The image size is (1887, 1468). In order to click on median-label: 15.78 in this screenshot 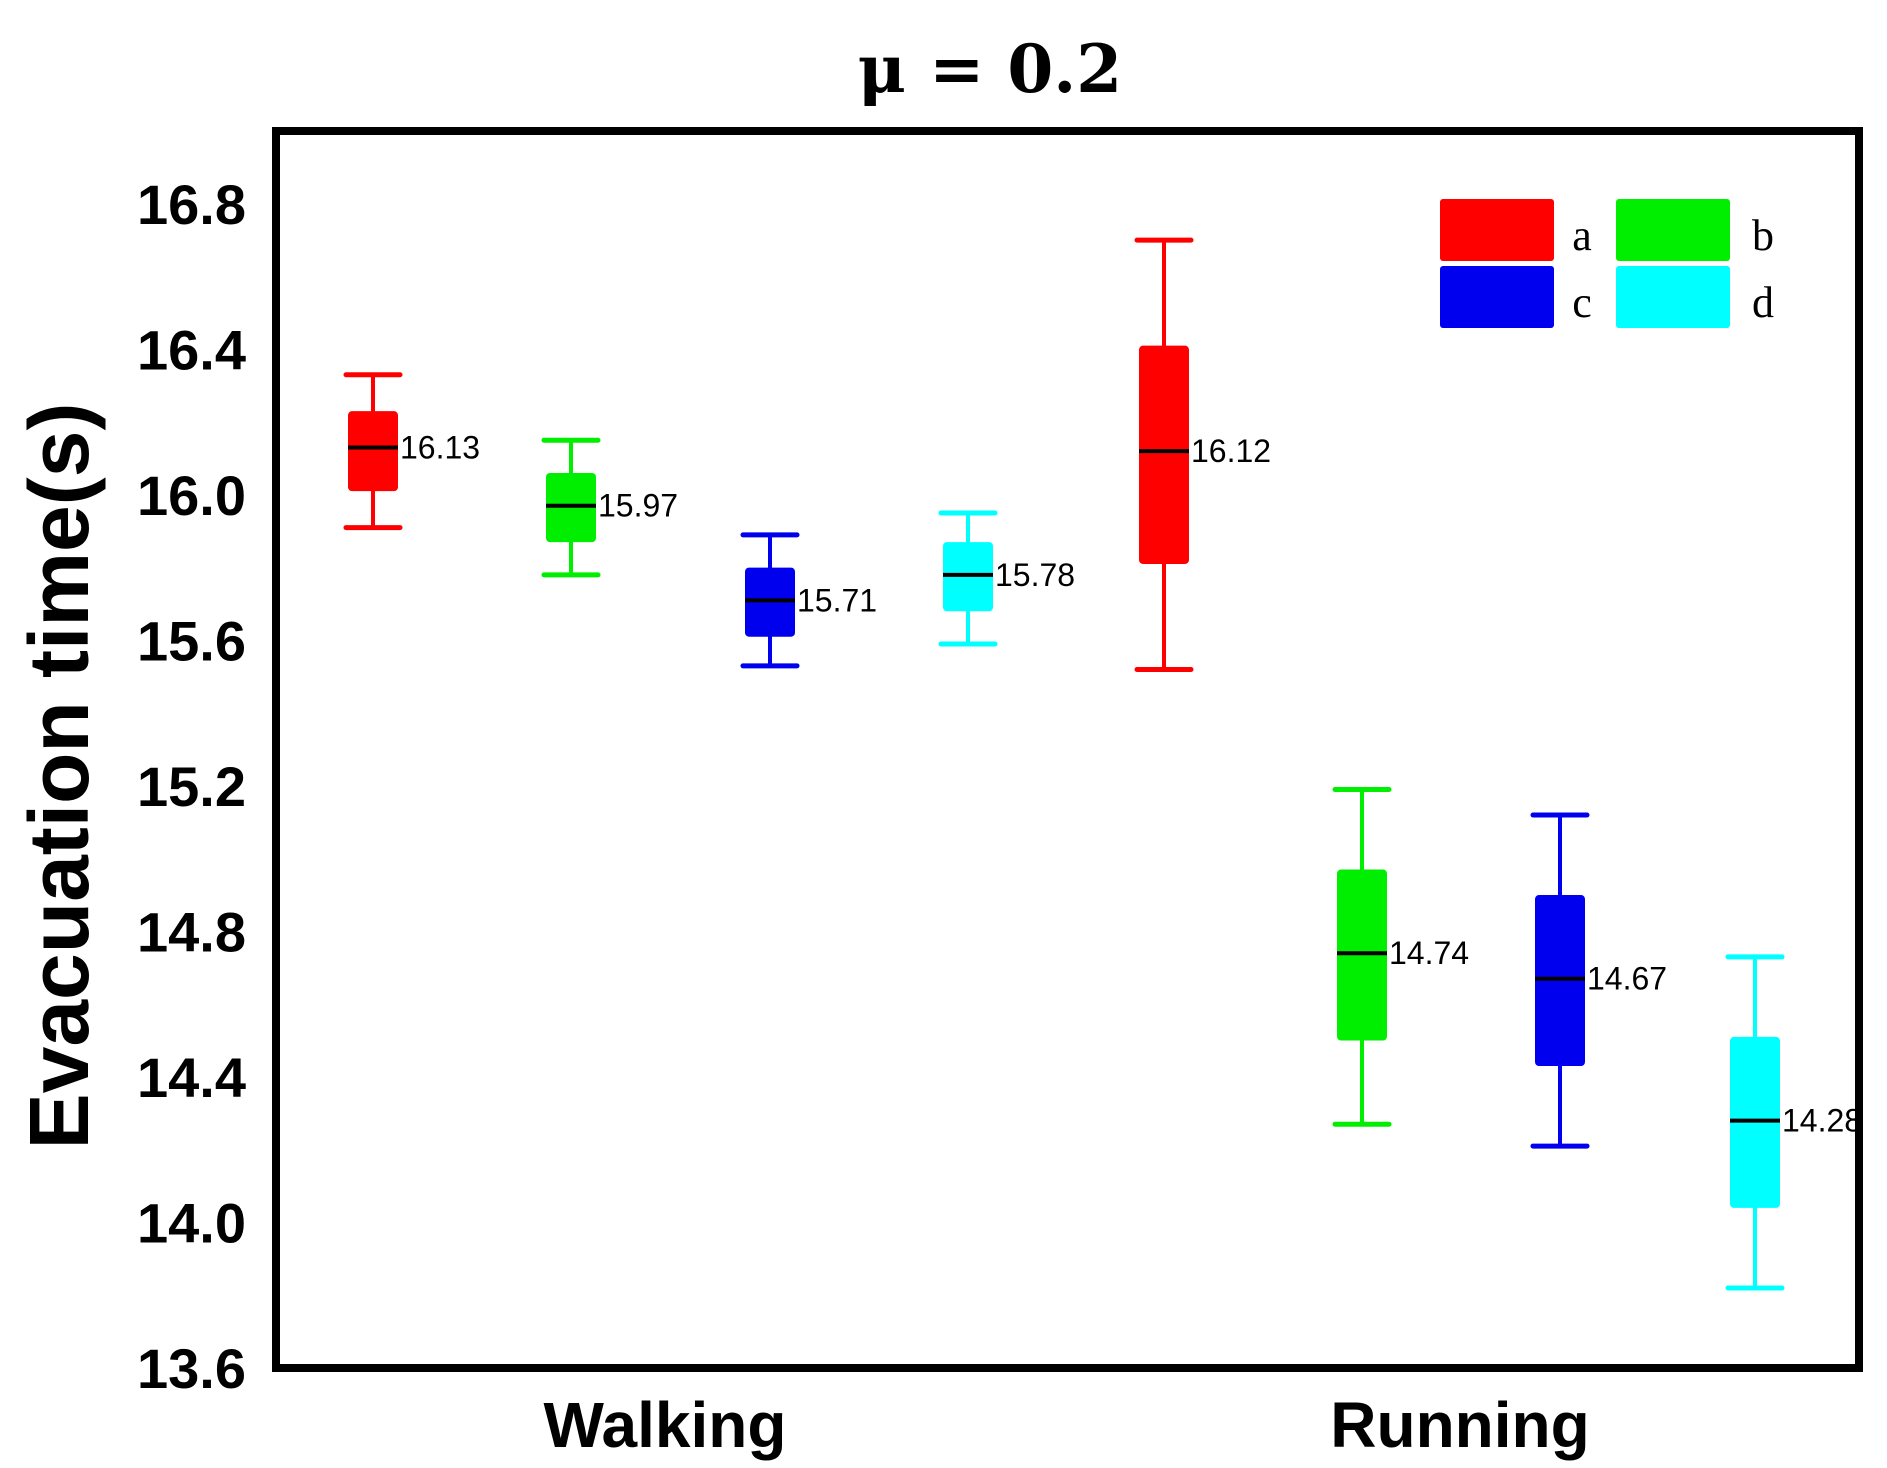, I will do `click(1035, 575)`.